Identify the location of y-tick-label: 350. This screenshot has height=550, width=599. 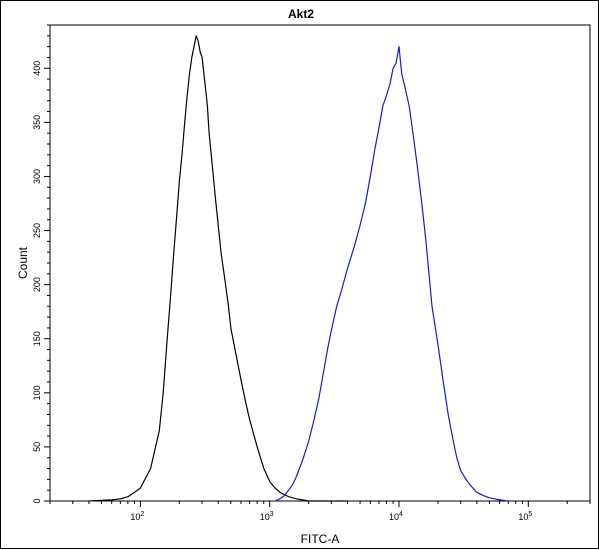
(37, 122).